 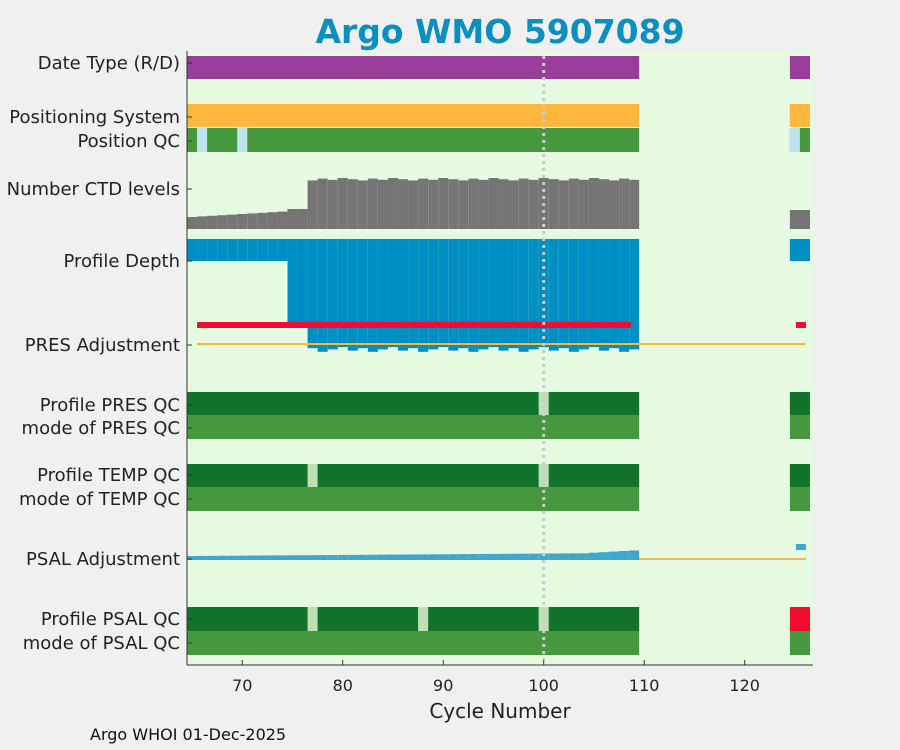 I want to click on x-tick-label: 110, so click(x=644, y=685).